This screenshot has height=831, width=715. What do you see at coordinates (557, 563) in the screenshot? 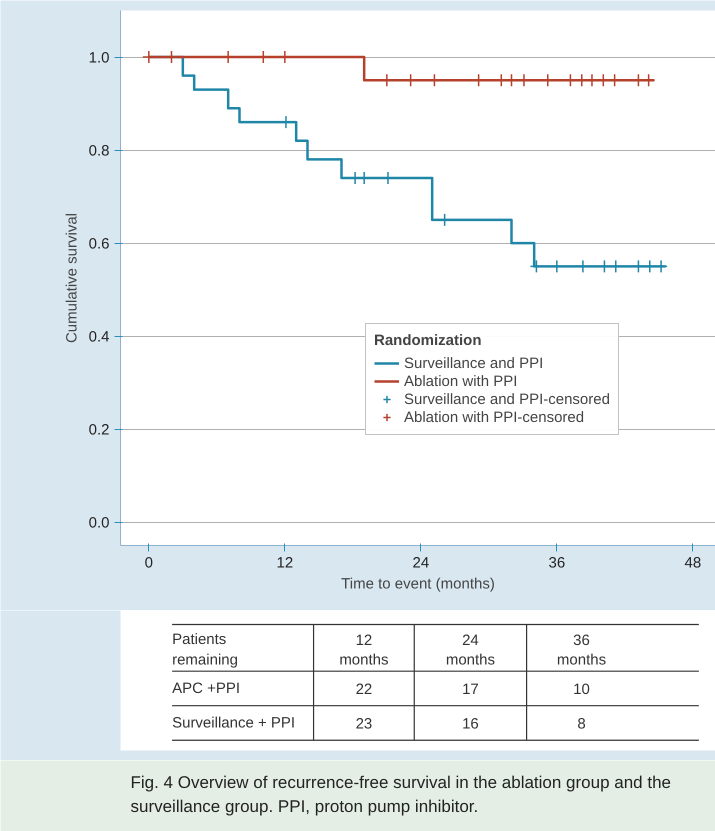
I see `x-tick-label: 36` at bounding box center [557, 563].